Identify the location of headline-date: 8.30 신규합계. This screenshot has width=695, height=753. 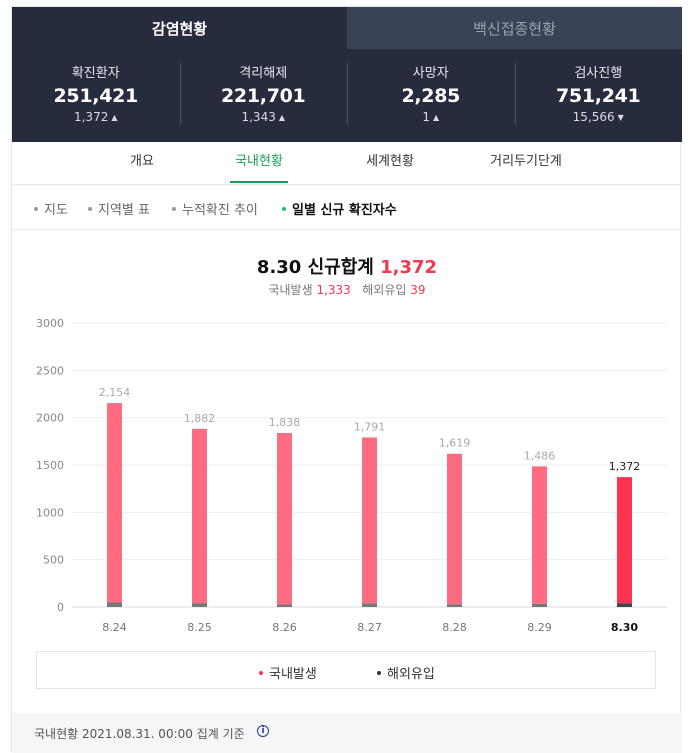
(315, 267).